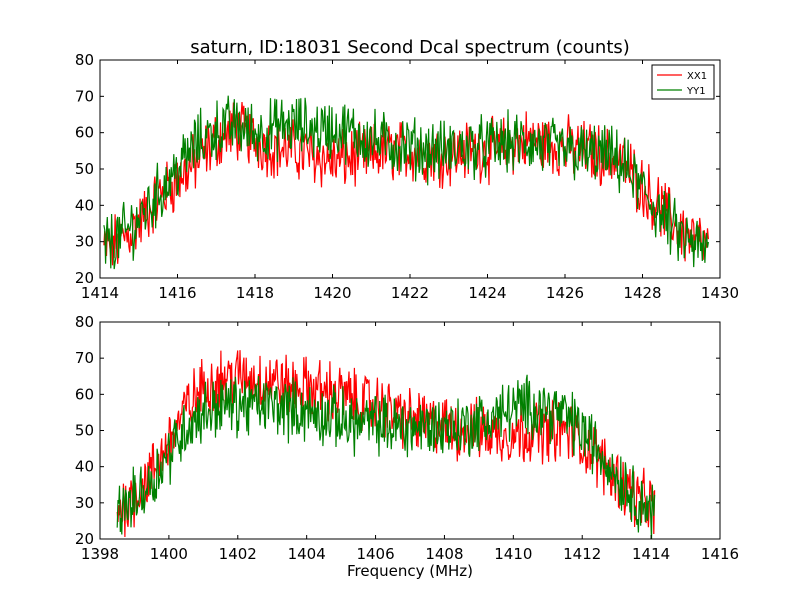 The image size is (800, 604). What do you see at coordinates (238, 554) in the screenshot?
I see `x-tick-label: 1402` at bounding box center [238, 554].